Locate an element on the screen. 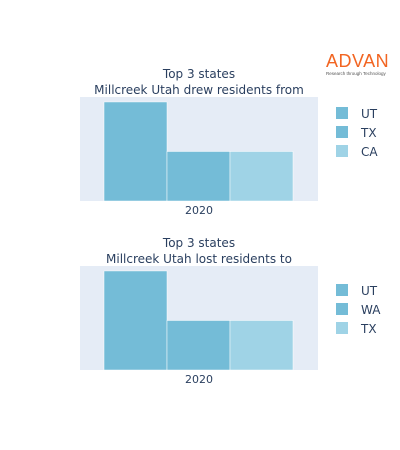  chart-1-bar-tx is located at coordinates (198, 176).